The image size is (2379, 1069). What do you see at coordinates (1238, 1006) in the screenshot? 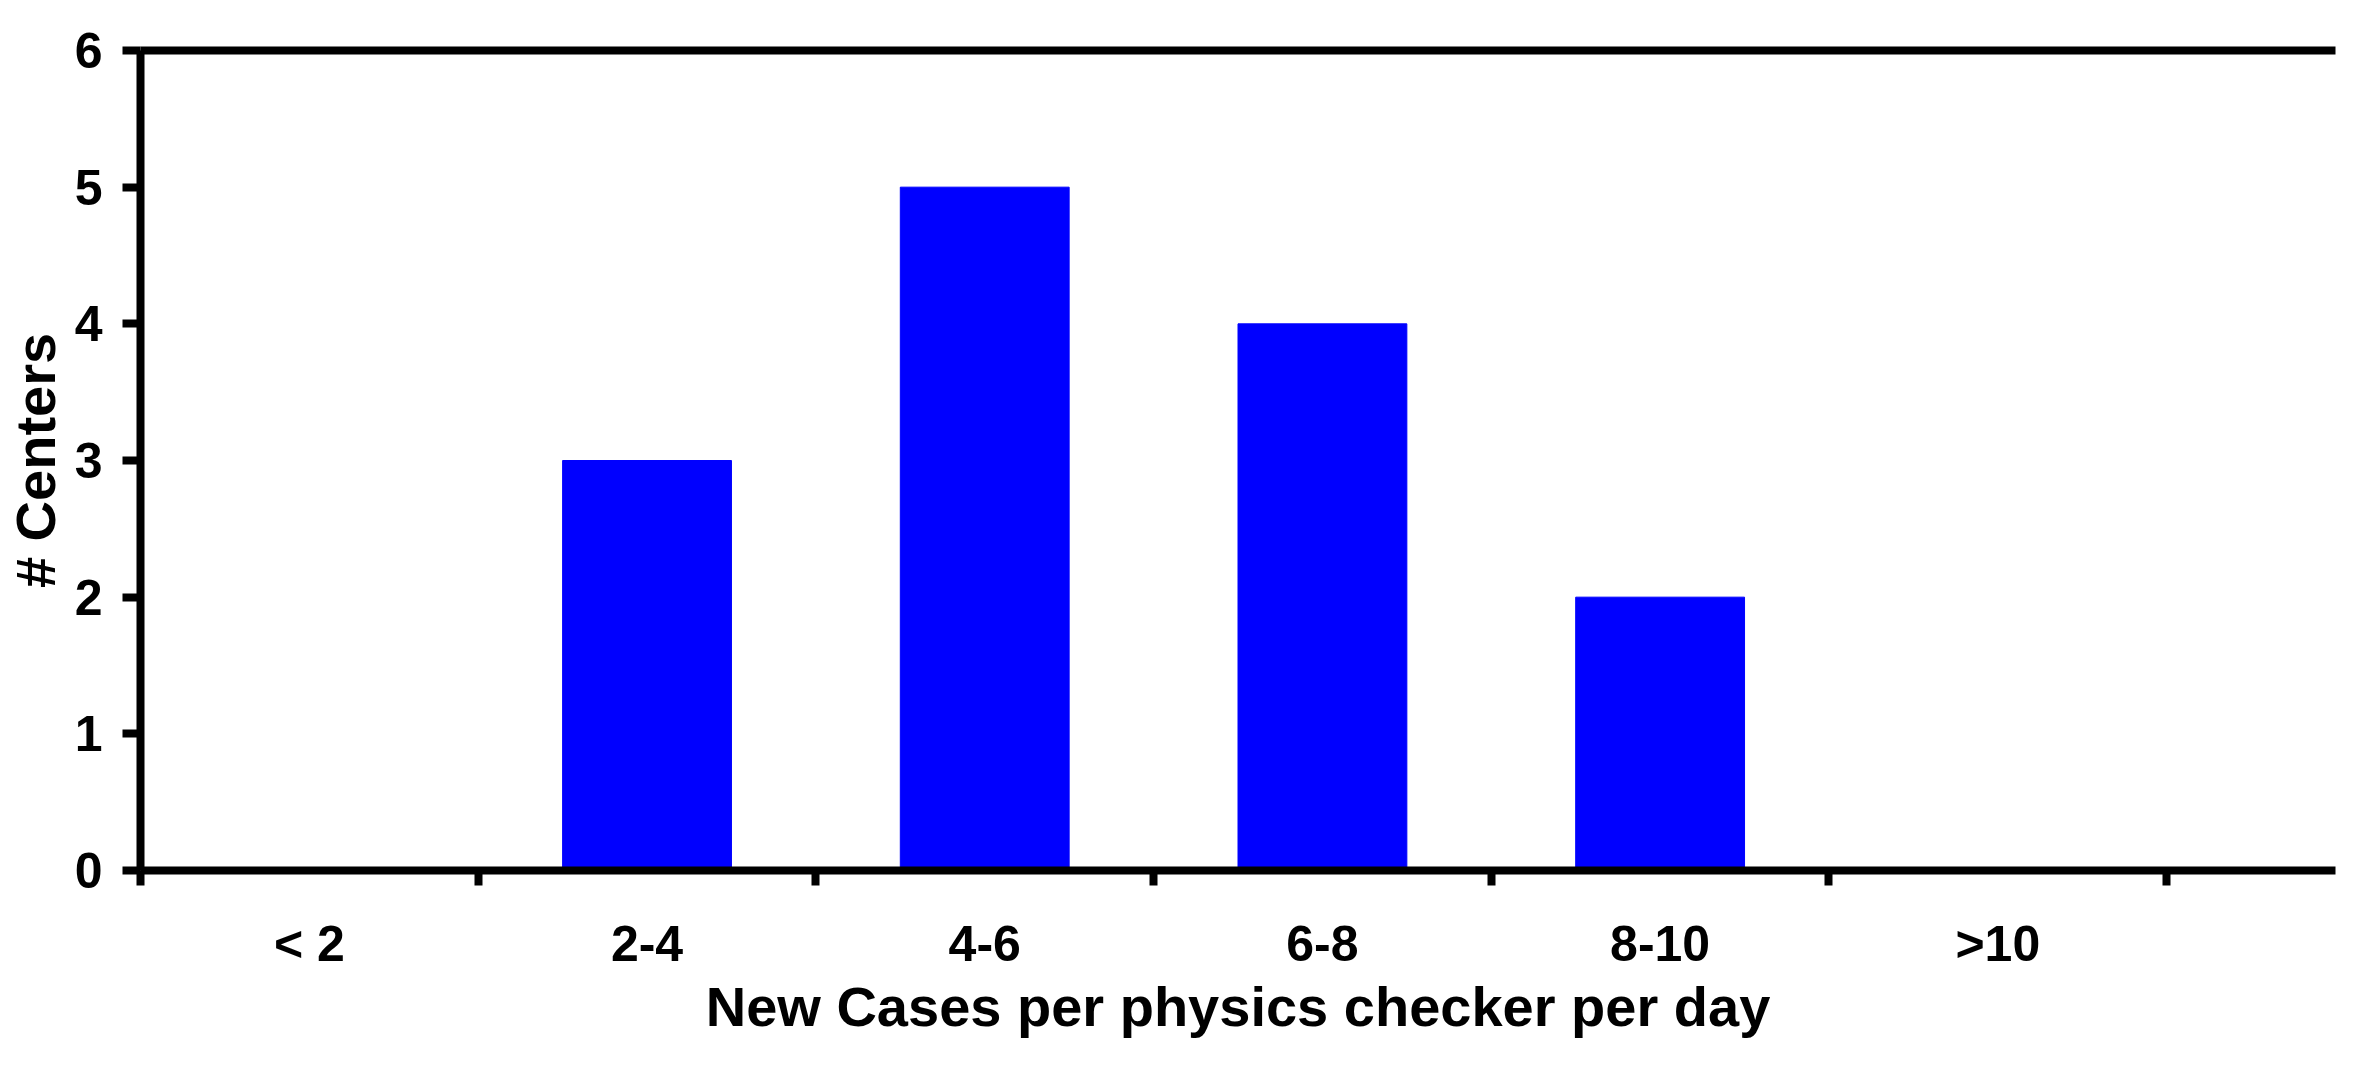
I see `x-axis-title: New Cases per physics checker per day` at bounding box center [1238, 1006].